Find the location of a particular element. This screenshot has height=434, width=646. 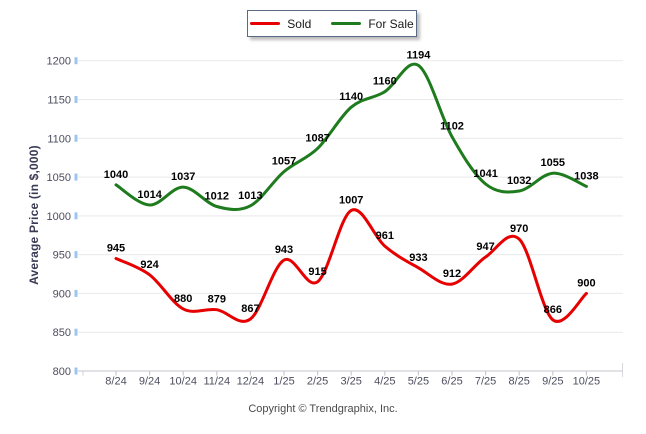

legend-item-sold: Sold is located at coordinates (280, 24).